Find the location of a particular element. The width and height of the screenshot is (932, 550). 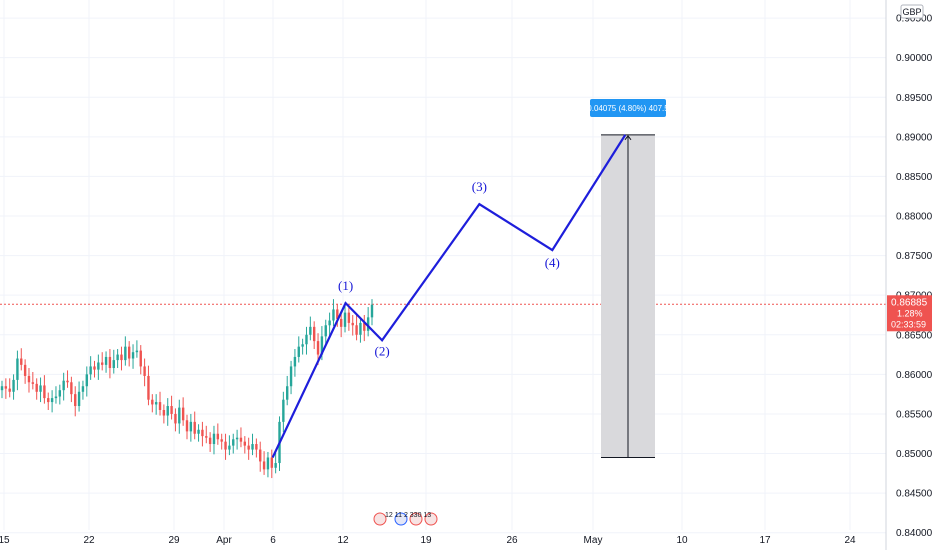

y-tick-label: 0.86500 is located at coordinates (914, 335).